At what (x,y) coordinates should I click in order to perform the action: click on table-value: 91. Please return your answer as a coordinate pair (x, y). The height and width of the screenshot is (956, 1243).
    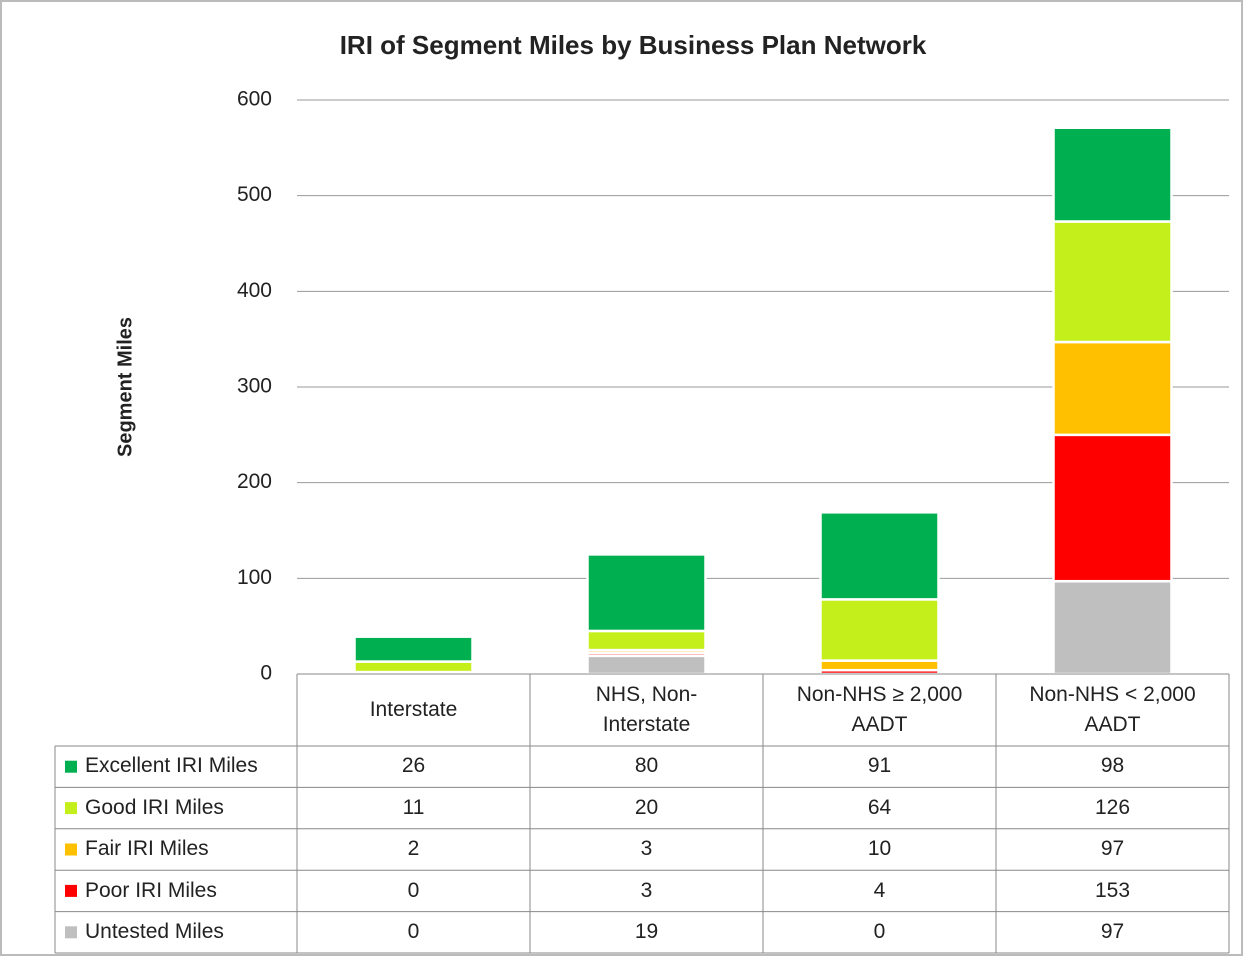
    Looking at the image, I should click on (879, 766).